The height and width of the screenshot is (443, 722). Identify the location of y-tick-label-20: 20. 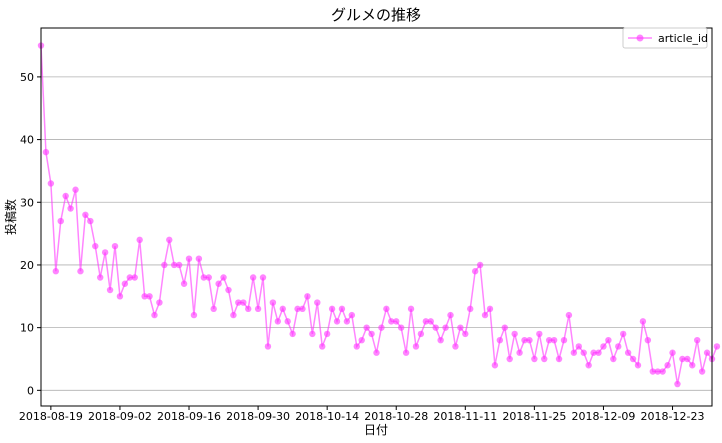
(27, 265).